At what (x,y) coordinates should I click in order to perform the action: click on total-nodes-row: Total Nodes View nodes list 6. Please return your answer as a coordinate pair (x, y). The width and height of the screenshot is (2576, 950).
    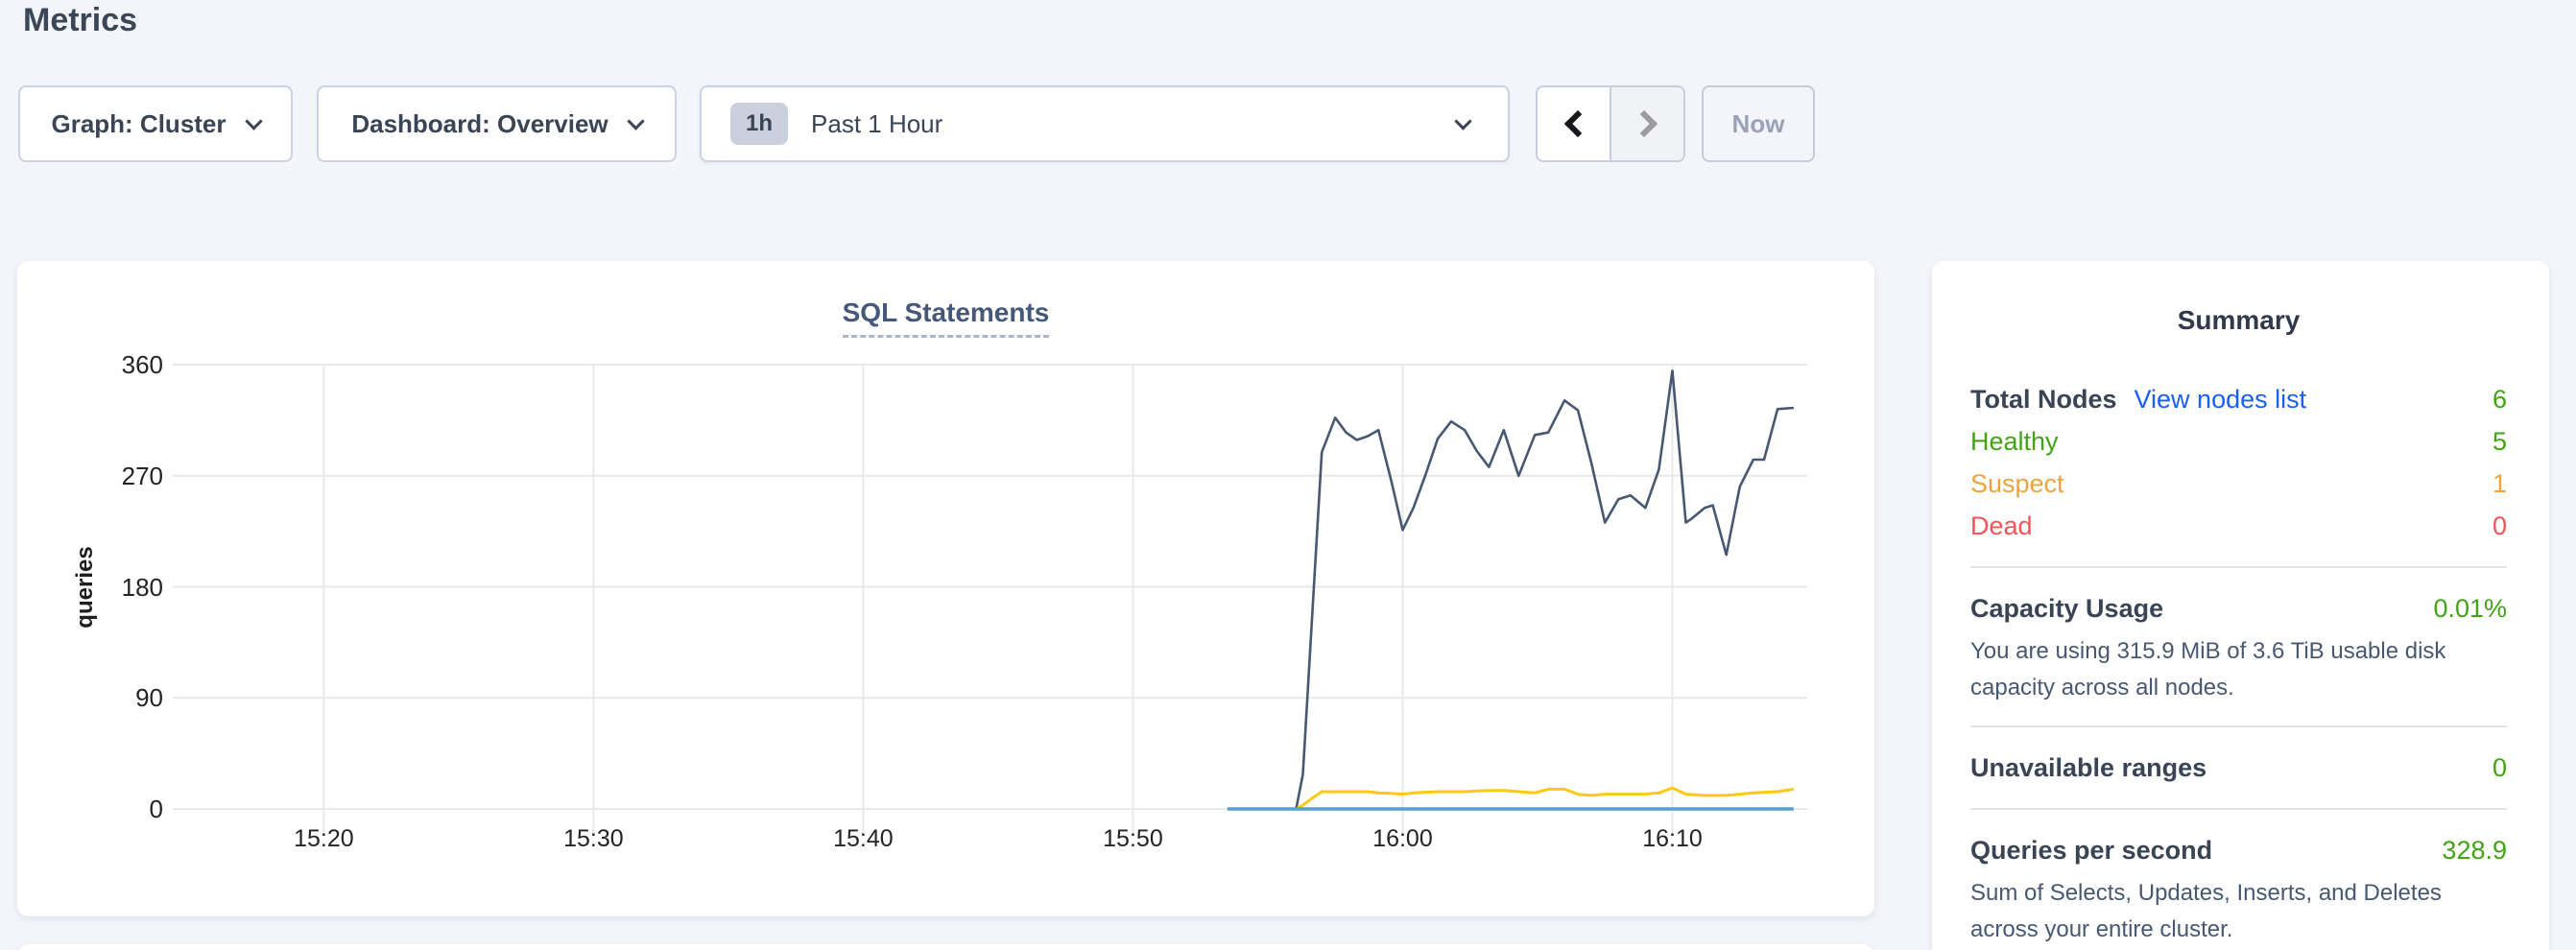
    Looking at the image, I should click on (2238, 399).